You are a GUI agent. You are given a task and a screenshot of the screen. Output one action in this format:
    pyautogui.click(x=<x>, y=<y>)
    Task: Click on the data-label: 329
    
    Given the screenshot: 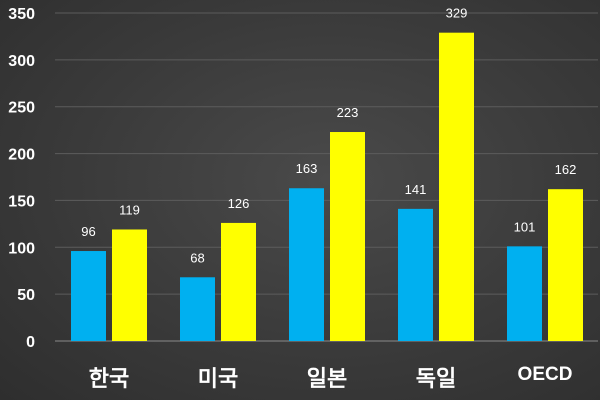 What is the action you would take?
    pyautogui.click(x=457, y=13)
    